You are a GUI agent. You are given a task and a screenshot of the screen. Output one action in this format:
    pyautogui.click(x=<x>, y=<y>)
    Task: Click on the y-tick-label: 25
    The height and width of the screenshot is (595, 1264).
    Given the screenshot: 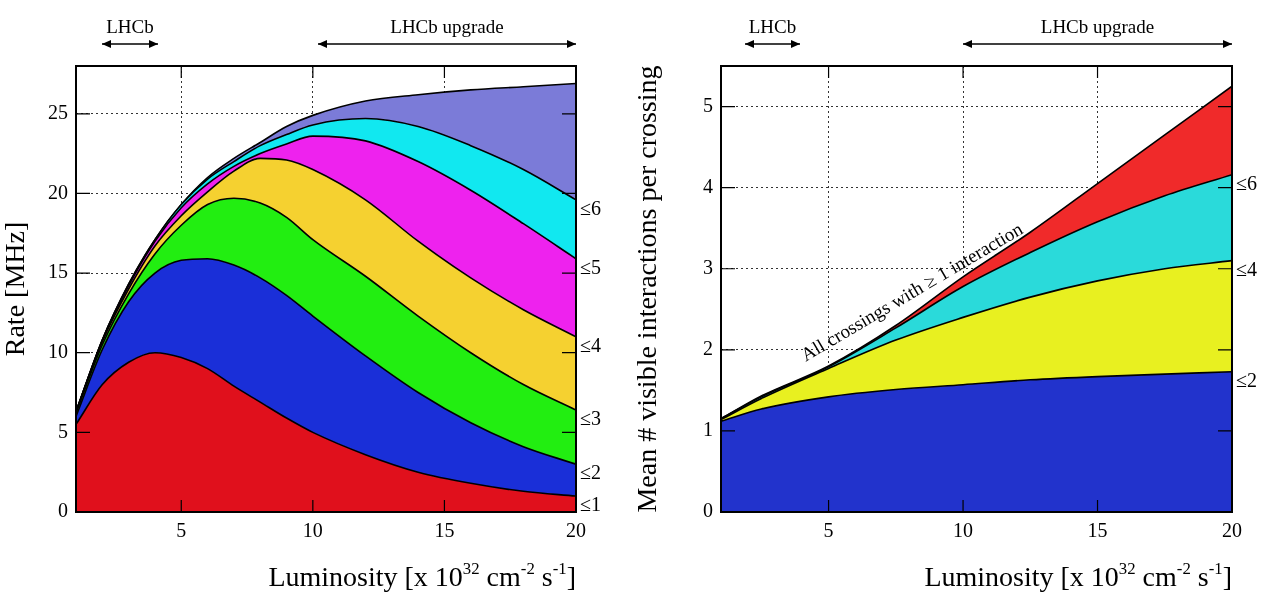 What is the action you would take?
    pyautogui.click(x=58, y=112)
    